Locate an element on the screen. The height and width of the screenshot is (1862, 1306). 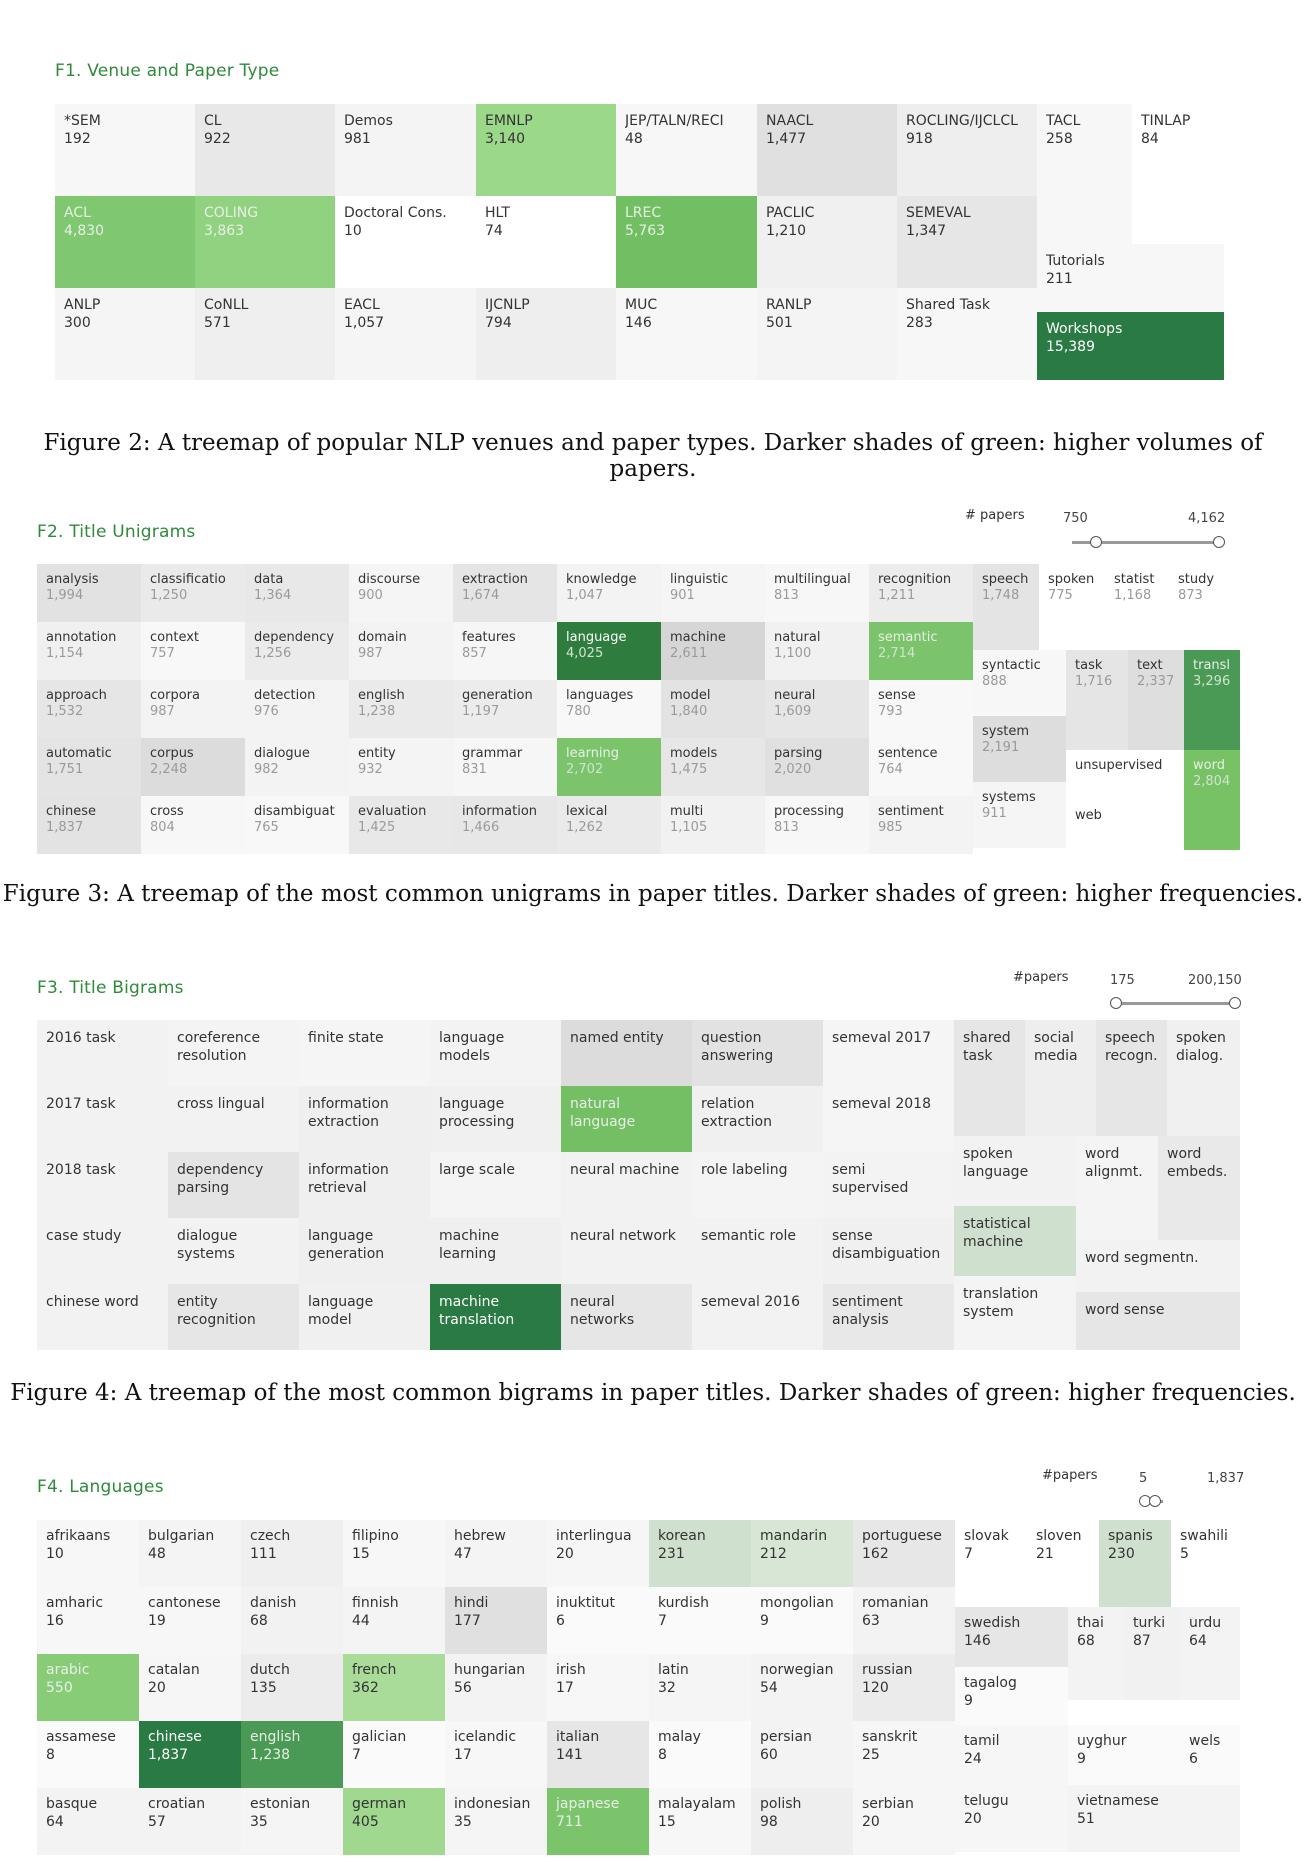
treemap-cell-finnish: finnish 44 is located at coordinates (394, 1620).